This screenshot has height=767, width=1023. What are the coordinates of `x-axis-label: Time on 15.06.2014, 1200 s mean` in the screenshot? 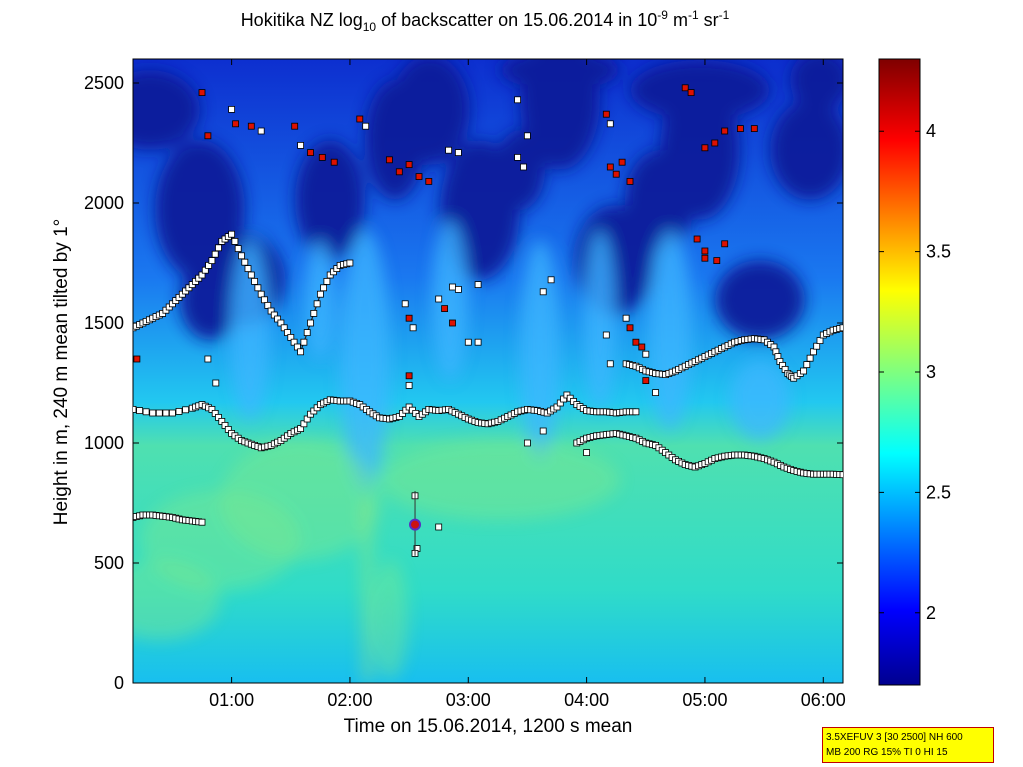 It's located at (488, 726).